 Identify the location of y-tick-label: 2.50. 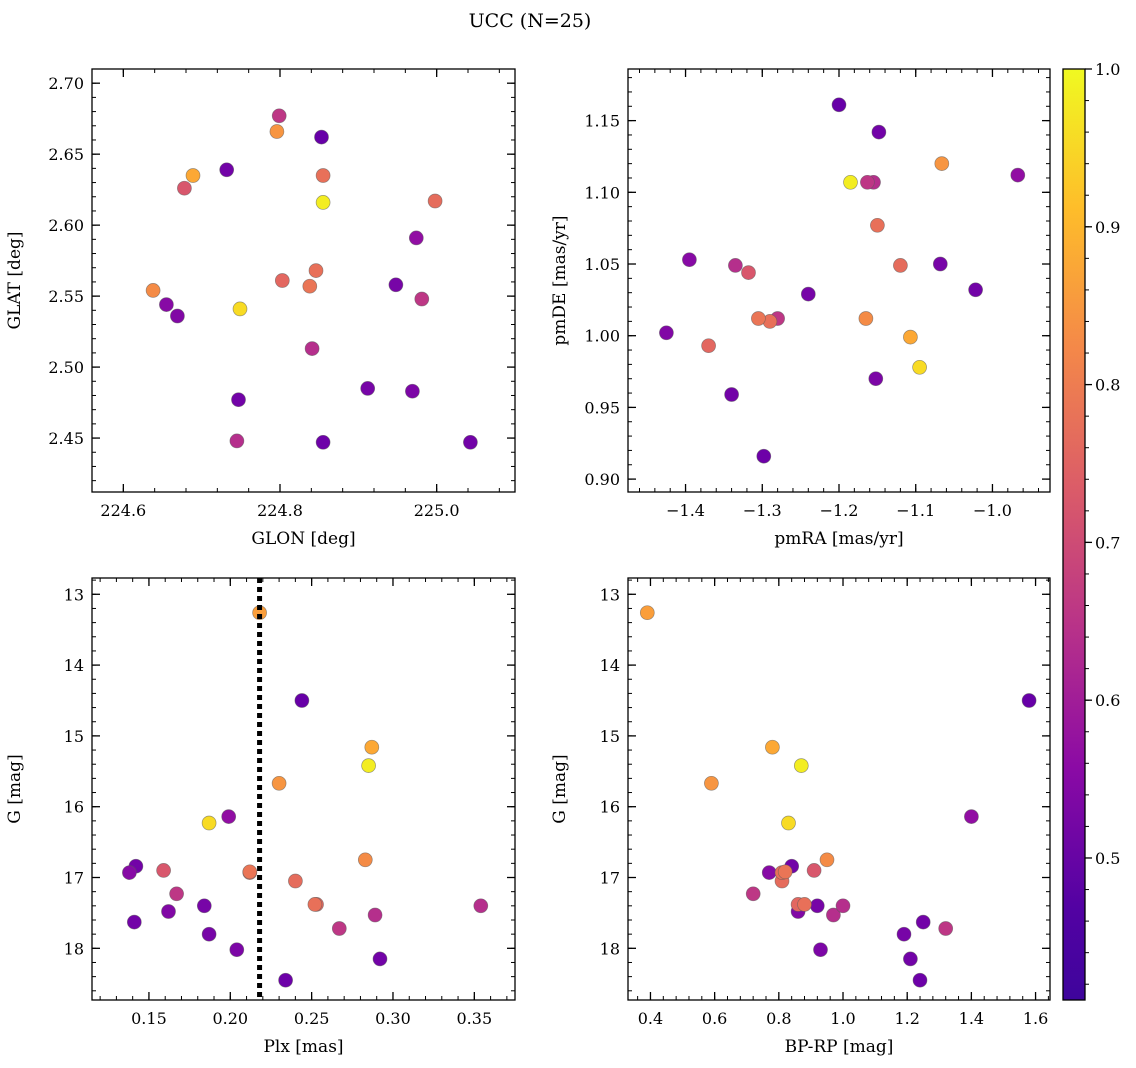
(66, 367).